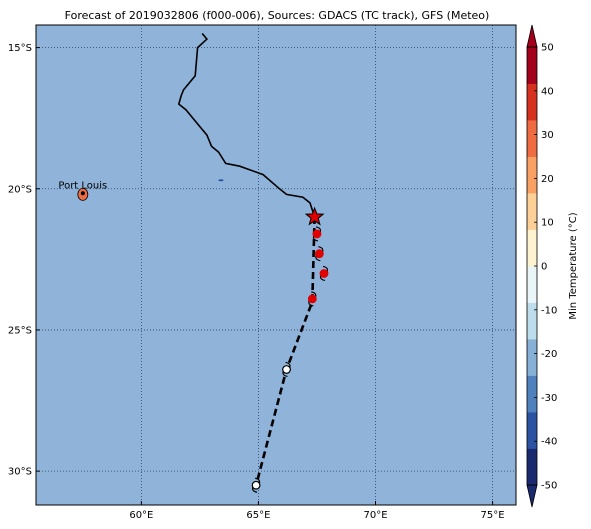 Image resolution: width=591 pixels, height=529 pixels. What do you see at coordinates (493, 515) in the screenshot?
I see `x-tick-label: 75°E` at bounding box center [493, 515].